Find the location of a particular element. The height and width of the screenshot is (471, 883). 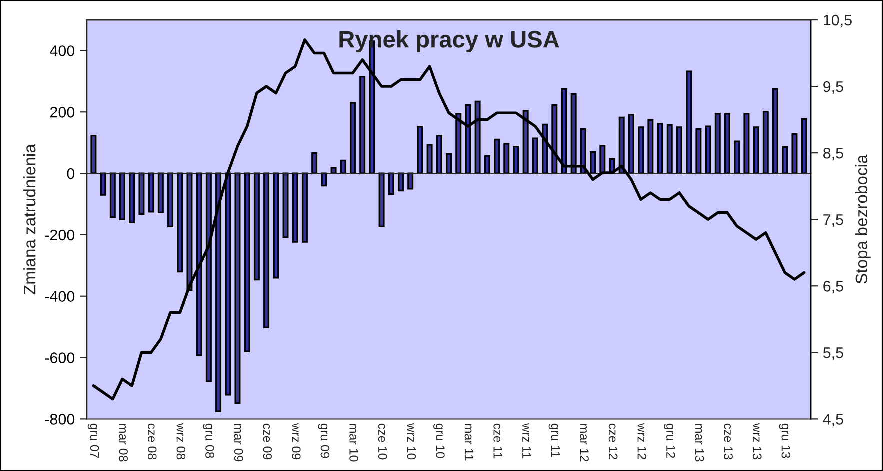

x-tick-label: mar 10 is located at coordinates (354, 443).